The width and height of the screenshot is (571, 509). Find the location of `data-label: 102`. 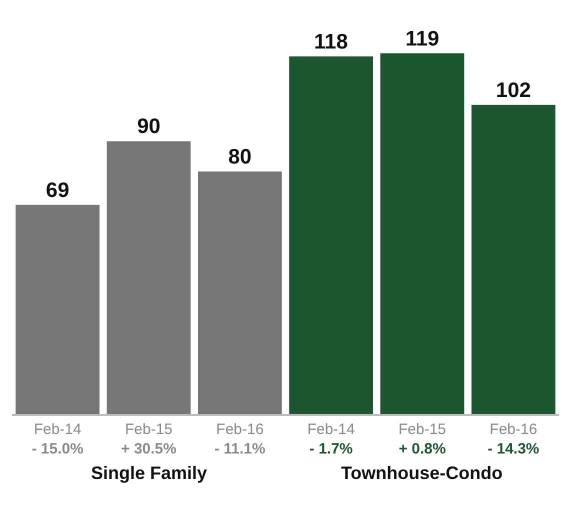

data-label: 102 is located at coordinates (513, 90).